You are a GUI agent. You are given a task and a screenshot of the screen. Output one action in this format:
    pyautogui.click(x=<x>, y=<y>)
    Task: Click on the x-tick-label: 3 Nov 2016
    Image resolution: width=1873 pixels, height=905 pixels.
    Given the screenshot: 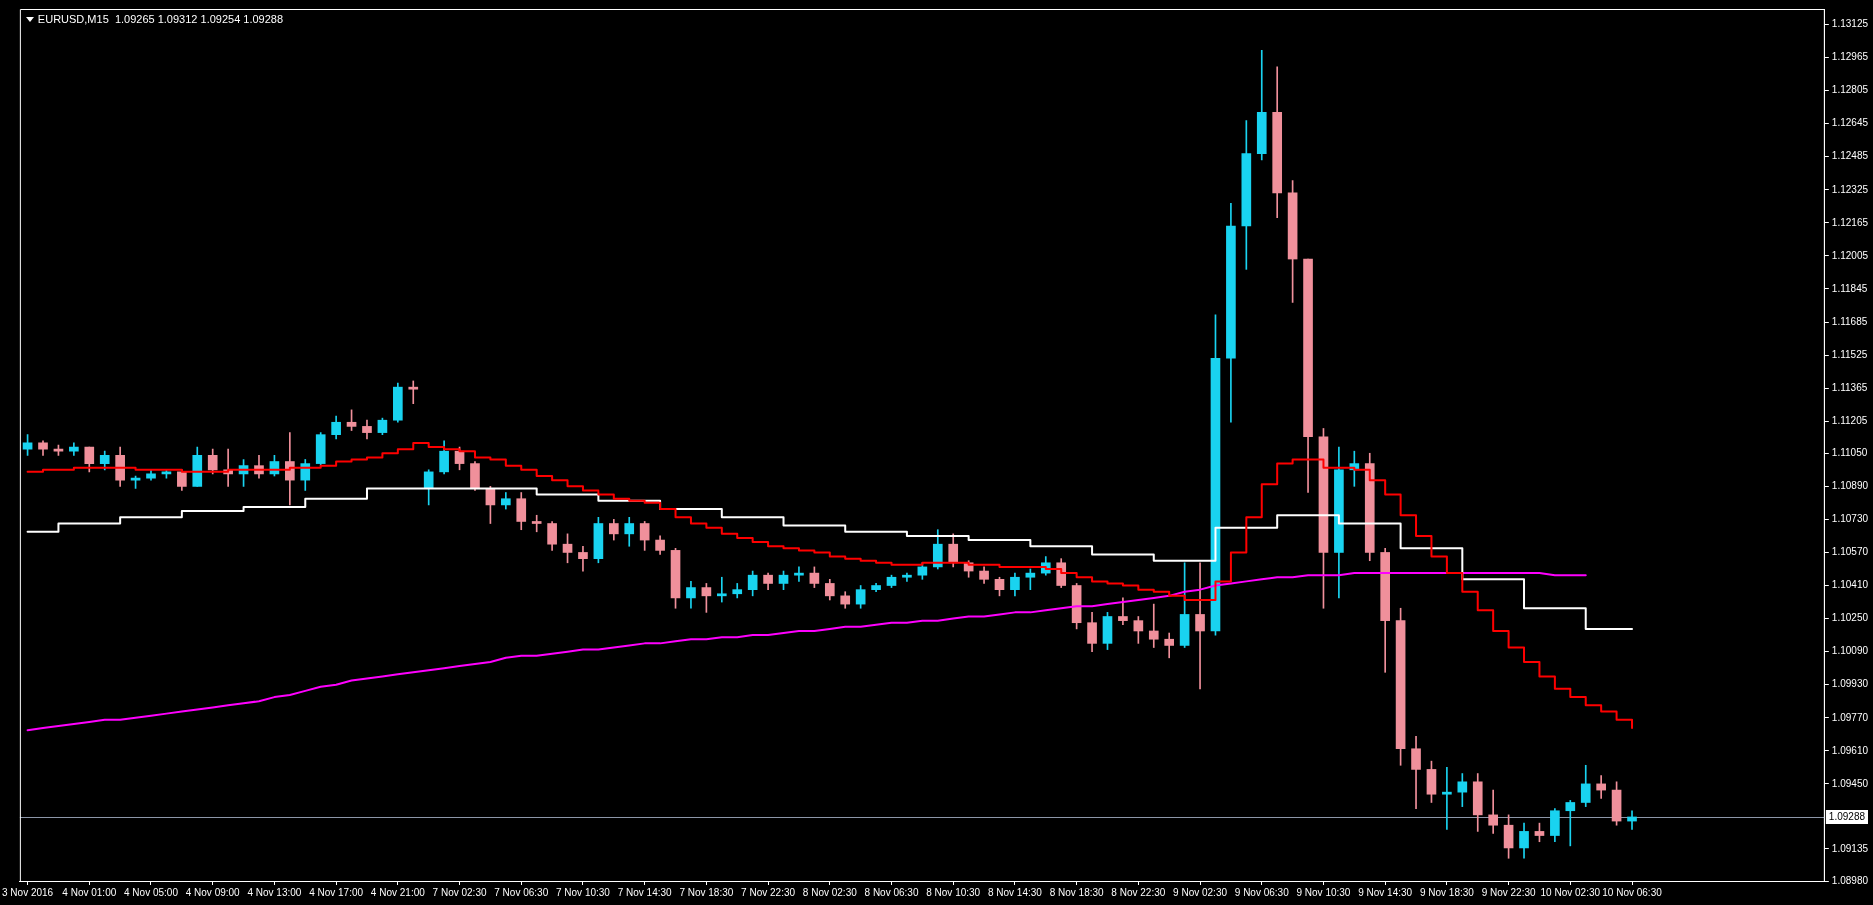 What is the action you would take?
    pyautogui.click(x=28, y=892)
    